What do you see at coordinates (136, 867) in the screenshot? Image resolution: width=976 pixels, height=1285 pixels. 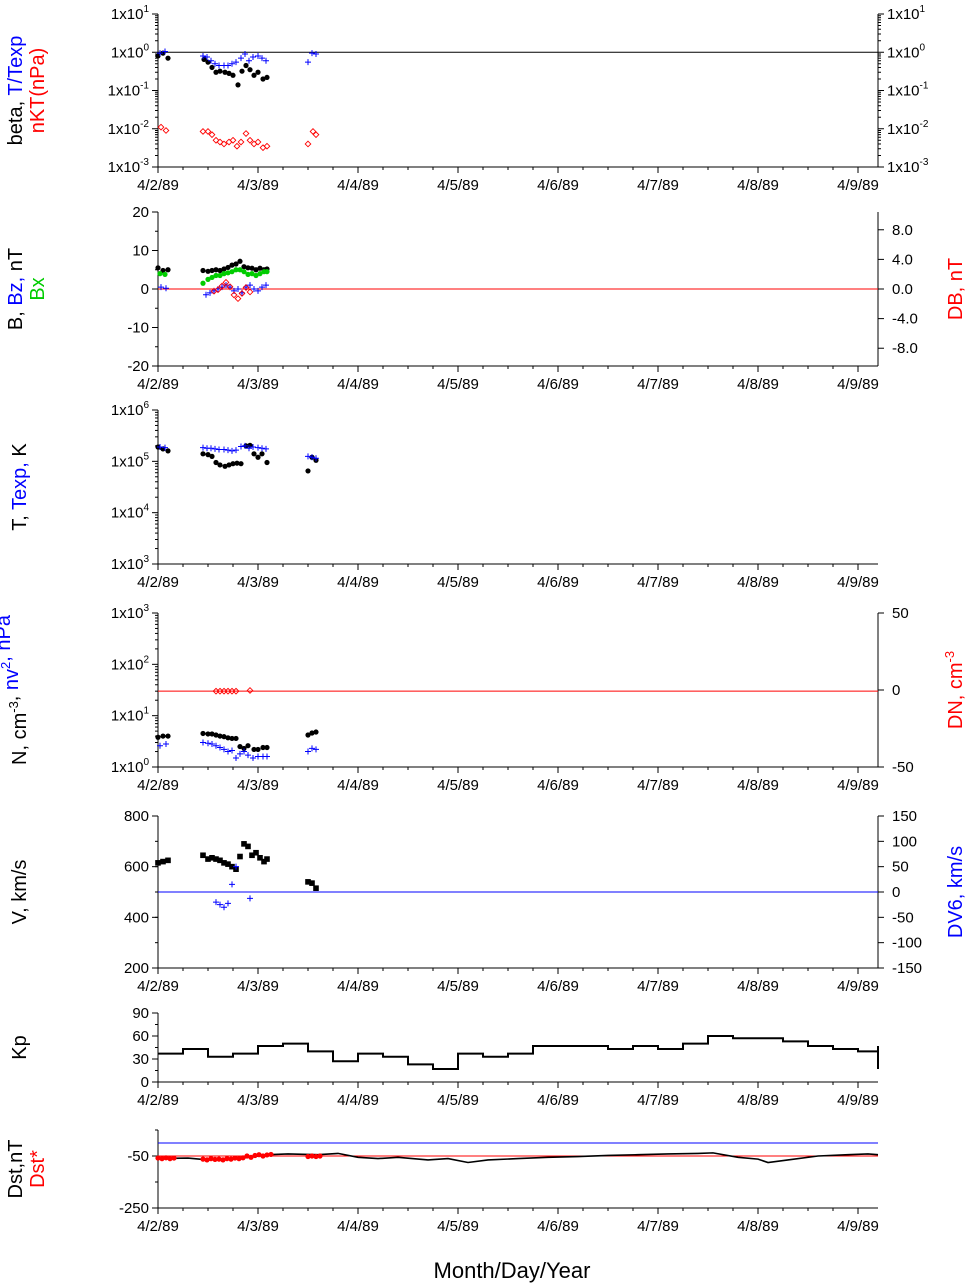 I see `y-tick-label: 600` at bounding box center [136, 867].